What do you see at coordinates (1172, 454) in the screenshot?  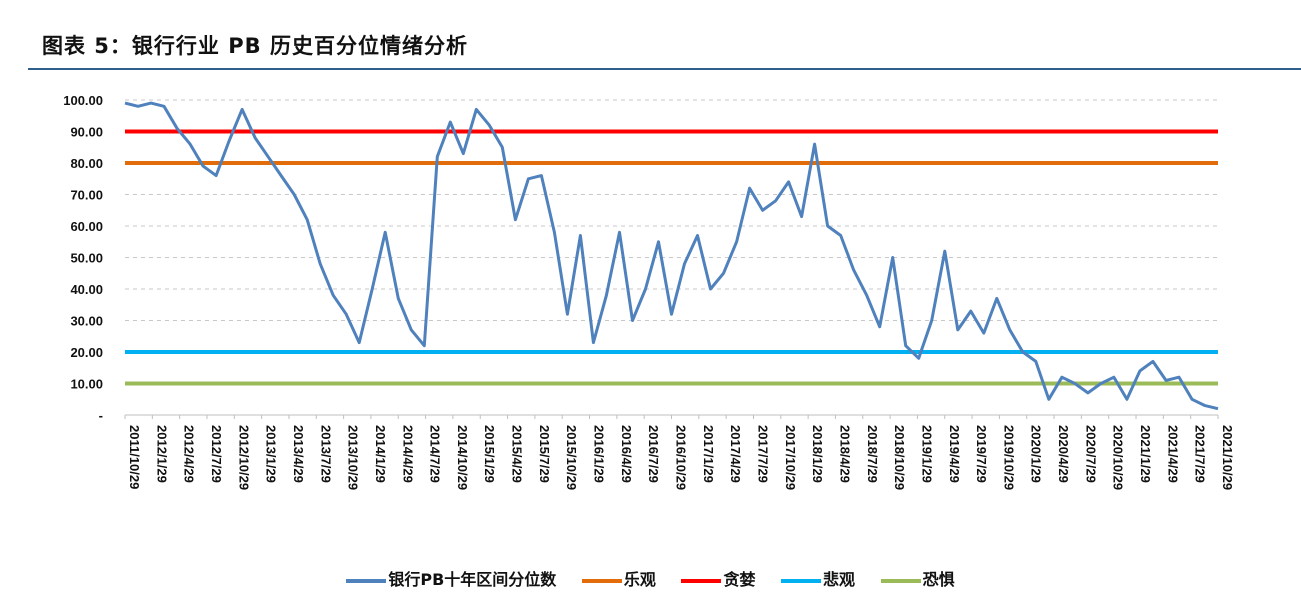 I see `x-tick-label: 2021/4/29` at bounding box center [1172, 454].